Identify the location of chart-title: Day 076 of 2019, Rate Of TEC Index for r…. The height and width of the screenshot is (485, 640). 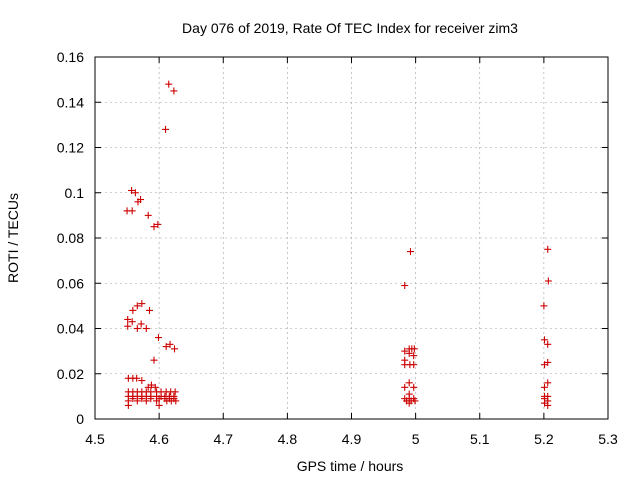
(350, 28).